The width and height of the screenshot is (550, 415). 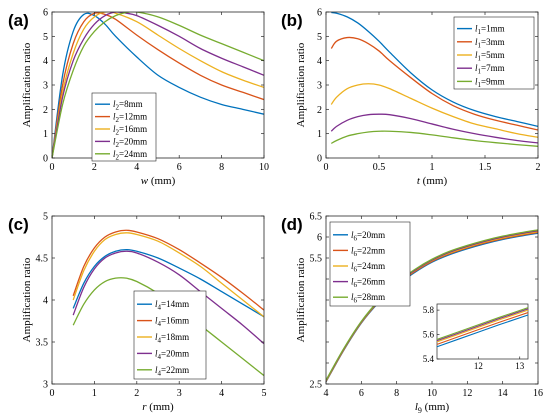 What do you see at coordinates (172, 322) in the screenshot?
I see `legend-entry: l4=16mm` at bounding box center [172, 322].